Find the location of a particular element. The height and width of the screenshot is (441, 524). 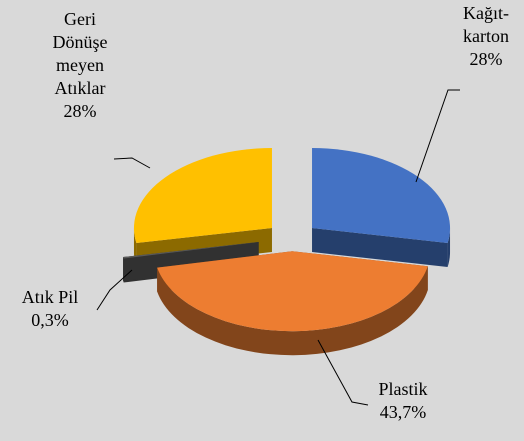

slice-label: Kağıt- karton 28% is located at coordinates (486, 36).